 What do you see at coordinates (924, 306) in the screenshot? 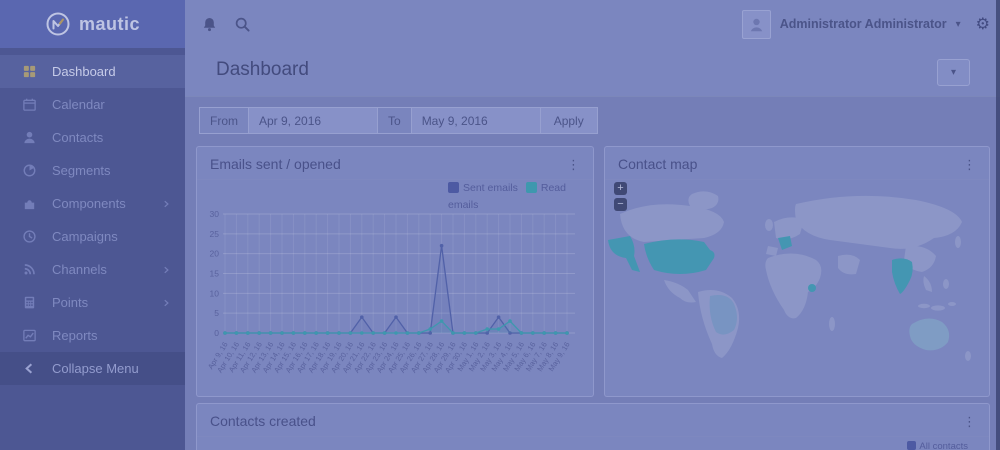
I see `region-indonesia` at bounding box center [924, 306].